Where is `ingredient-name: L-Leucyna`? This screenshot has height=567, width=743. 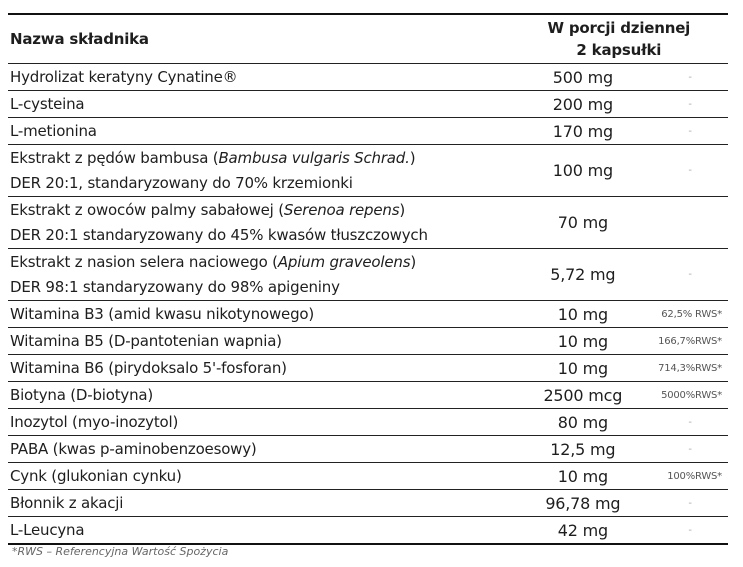 ingredient-name: L-Leucyna is located at coordinates (47, 529).